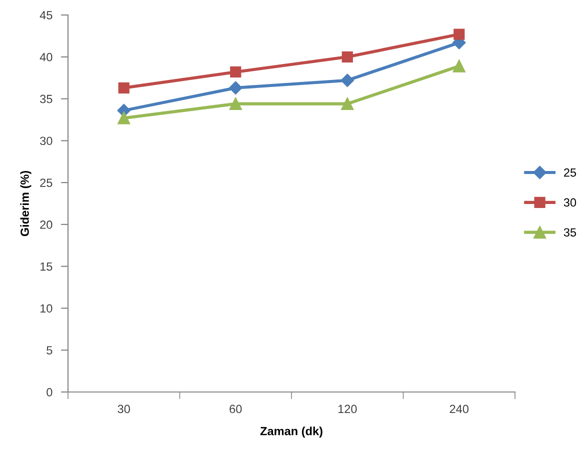  What do you see at coordinates (459, 409) in the screenshot?
I see `x-tick-label: 240` at bounding box center [459, 409].